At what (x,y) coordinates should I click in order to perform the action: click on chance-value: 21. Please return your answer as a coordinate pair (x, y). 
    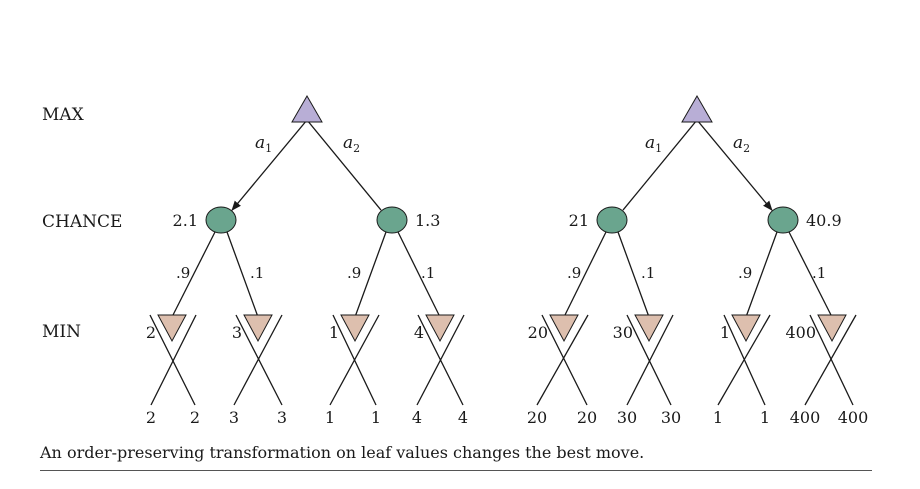
    Looking at the image, I should click on (579, 220).